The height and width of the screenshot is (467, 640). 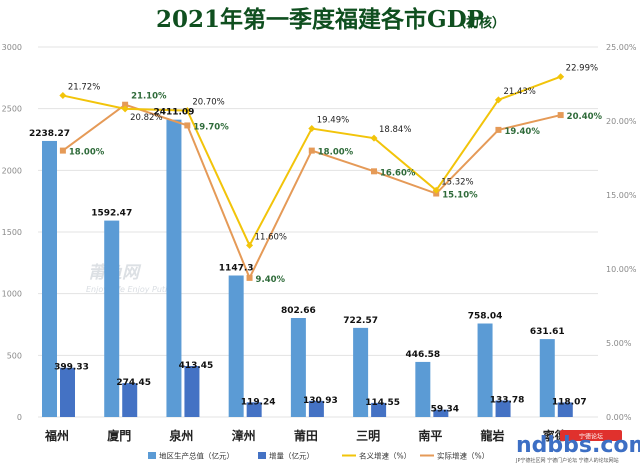 I want to click on increase-value-label: 119.24, so click(x=258, y=402).